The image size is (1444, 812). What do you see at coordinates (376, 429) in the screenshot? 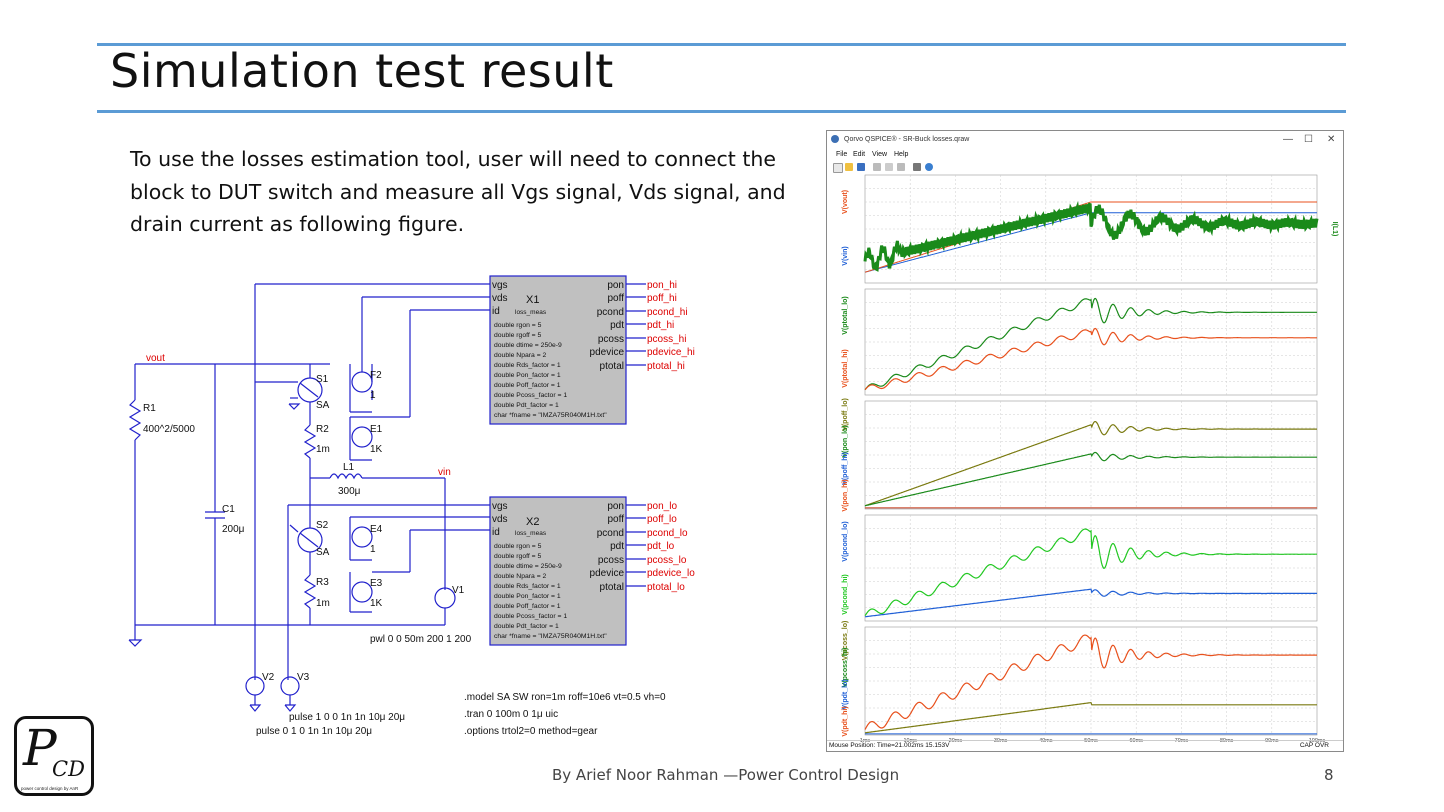
I see `e1-name: E1` at bounding box center [376, 429].